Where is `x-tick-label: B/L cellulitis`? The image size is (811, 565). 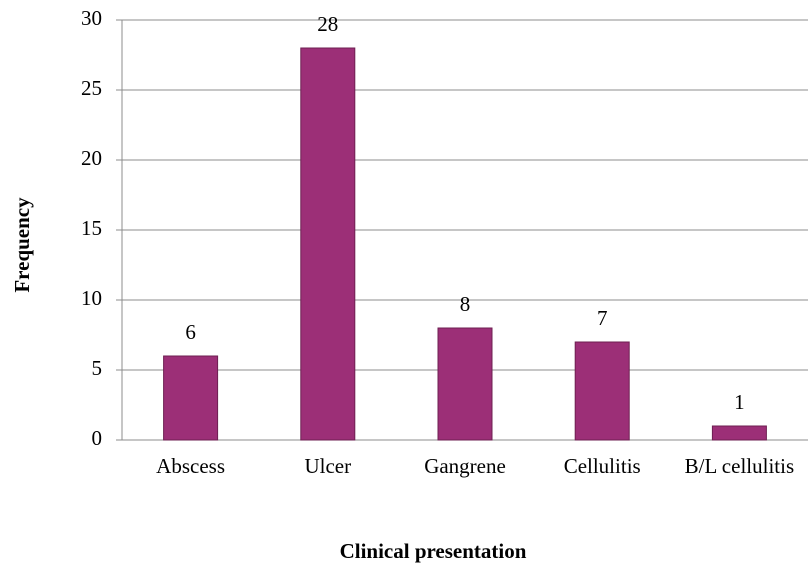
x-tick-label: B/L cellulitis is located at coordinates (739, 466).